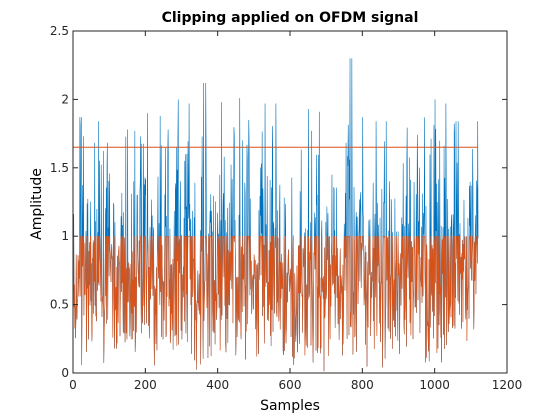 The image size is (560, 420). Describe the element at coordinates (65, 373) in the screenshot. I see `y-tick-label: 0` at that location.